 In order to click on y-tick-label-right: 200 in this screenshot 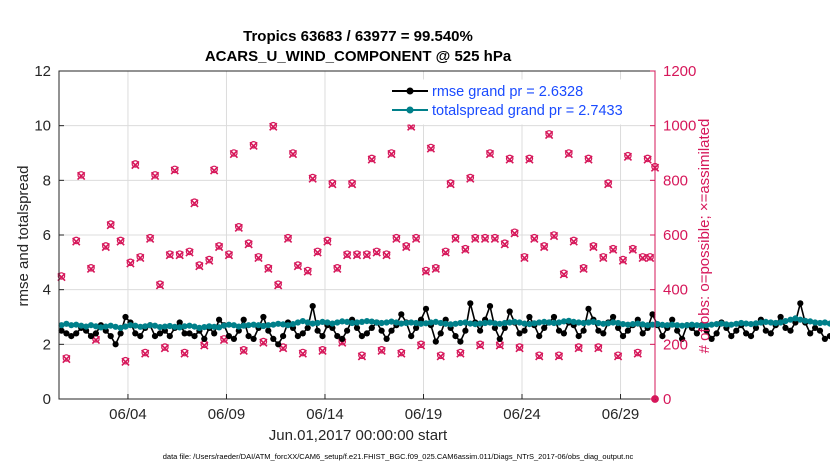, I will do `click(675, 344)`.